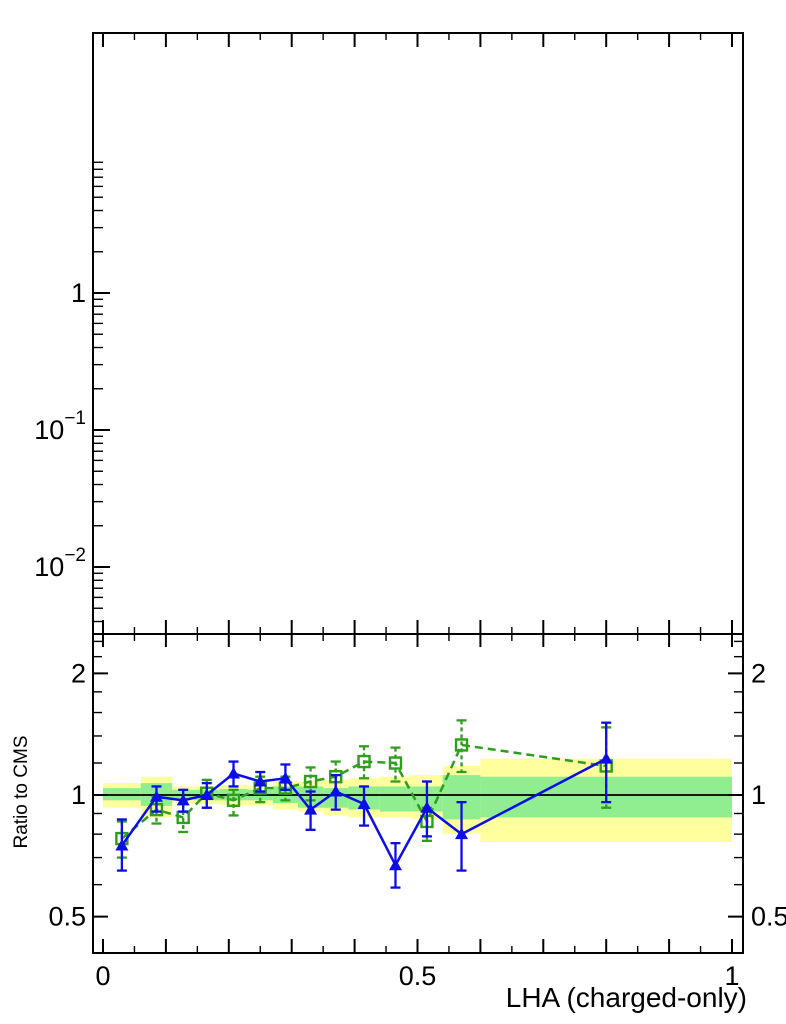 The image size is (786, 1024). Describe the element at coordinates (60, 564) in the screenshot. I see `y-tick-label: 10⁻²` at that location.